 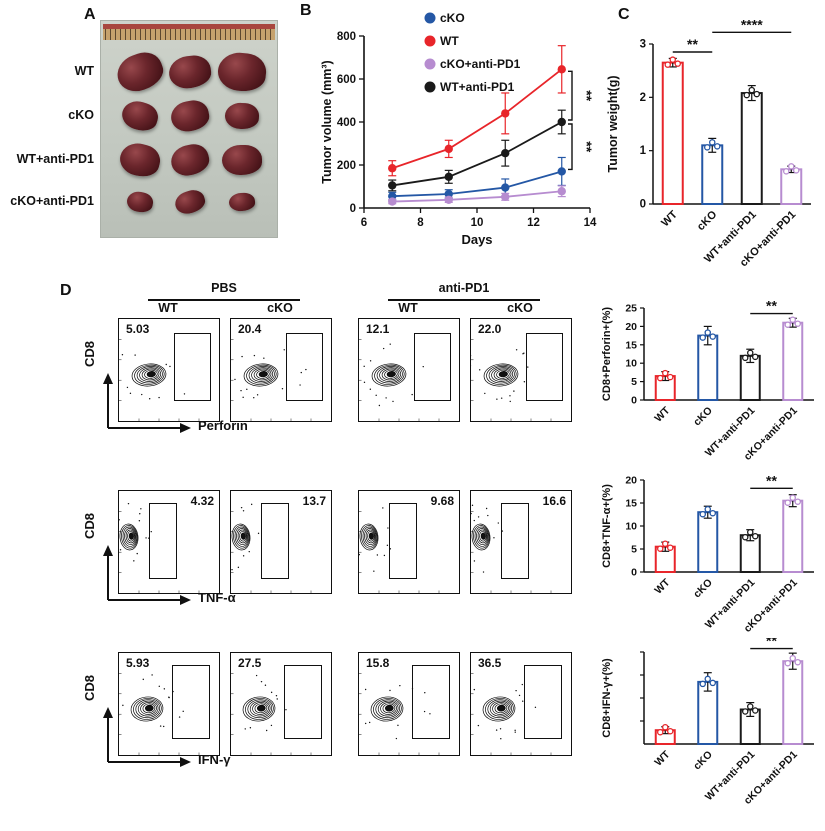 I want to click on y-tick-label: 2, so click(x=643, y=98).